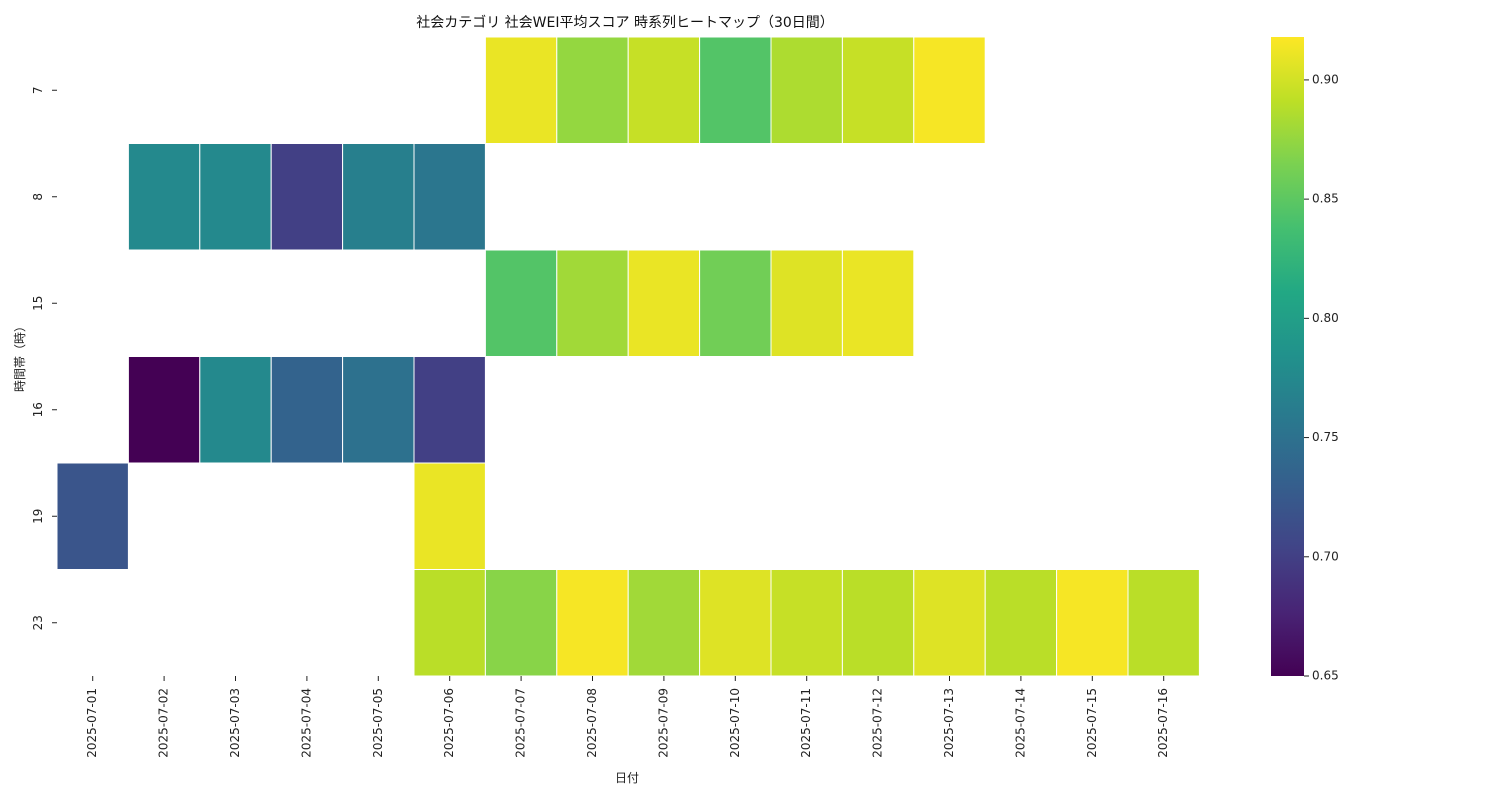 The width and height of the screenshot is (1500, 800). I want to click on y-tick-label: 16, so click(38, 409).